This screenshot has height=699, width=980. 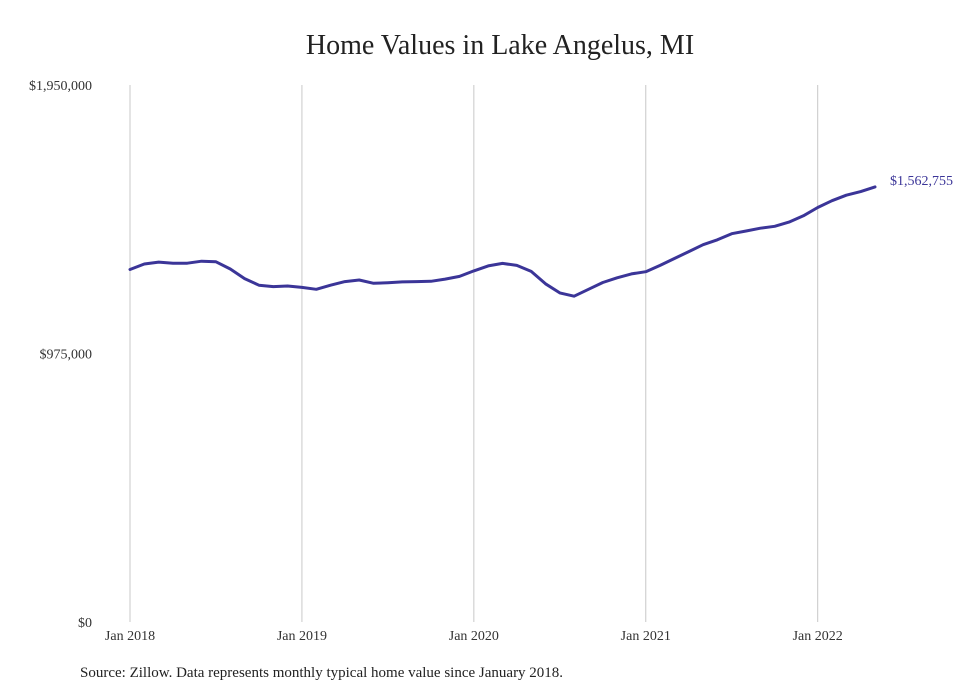 What do you see at coordinates (85, 623) in the screenshot?
I see `y-tick-label: $0` at bounding box center [85, 623].